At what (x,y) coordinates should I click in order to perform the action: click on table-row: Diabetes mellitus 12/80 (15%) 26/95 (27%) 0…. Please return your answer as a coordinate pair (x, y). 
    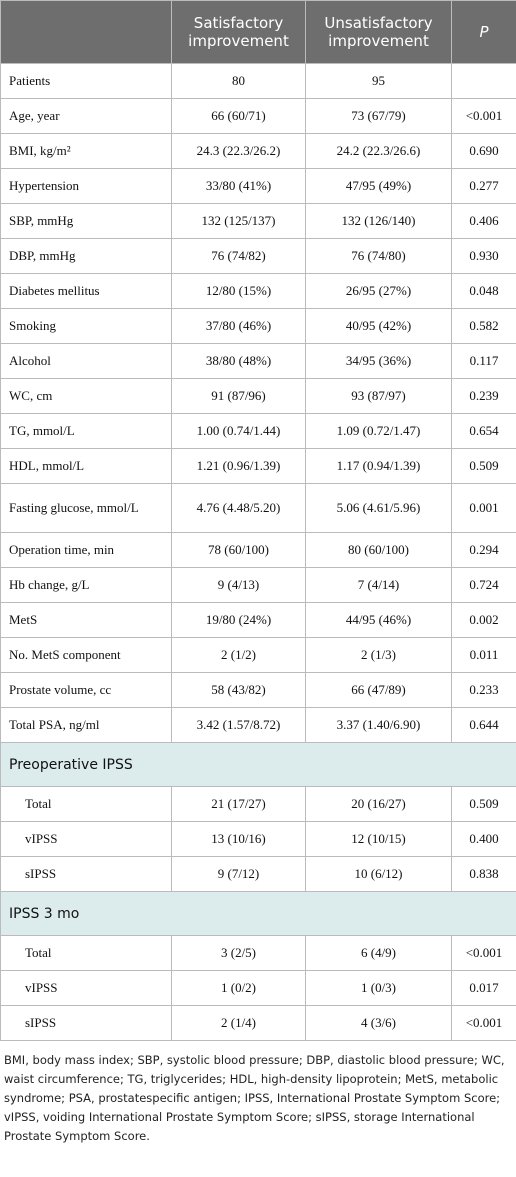
    Looking at the image, I should click on (258, 291).